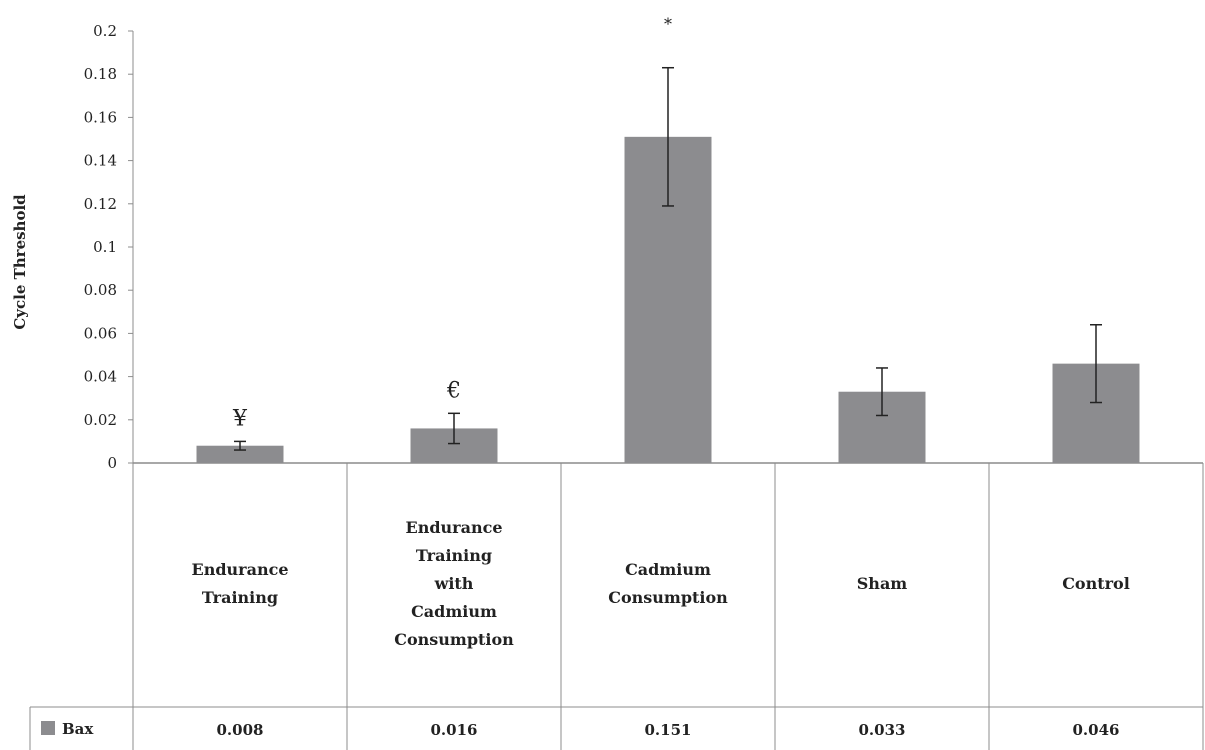 The height and width of the screenshot is (750, 1205). I want to click on y-tick-label: 0.08, so click(100, 290).